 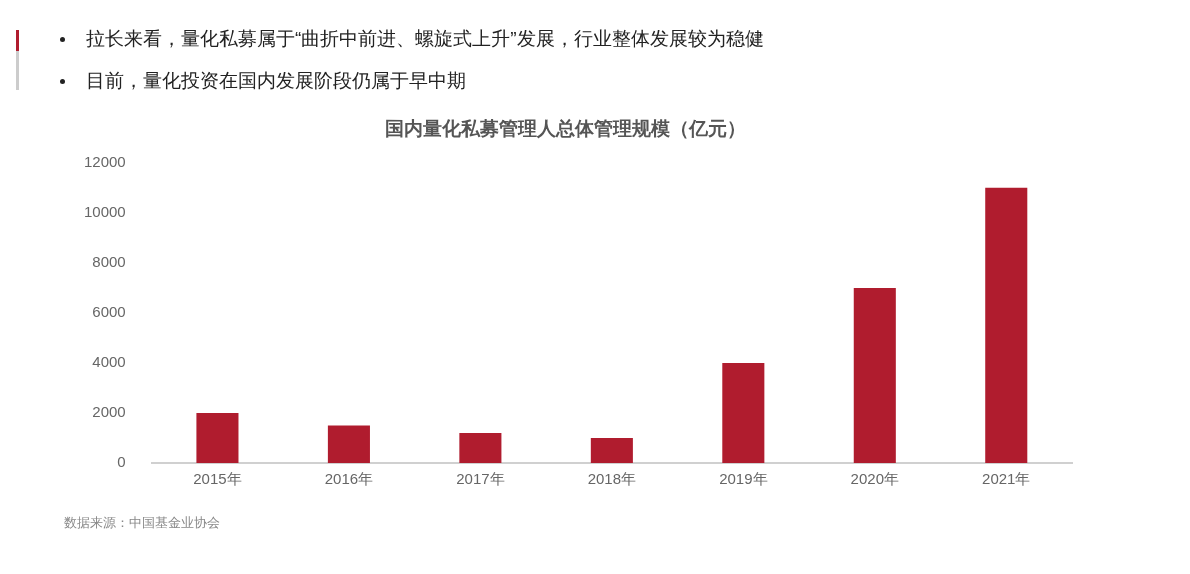 What do you see at coordinates (142, 523) in the screenshot?
I see `source-note: 数据来源：中国基金业协会` at bounding box center [142, 523].